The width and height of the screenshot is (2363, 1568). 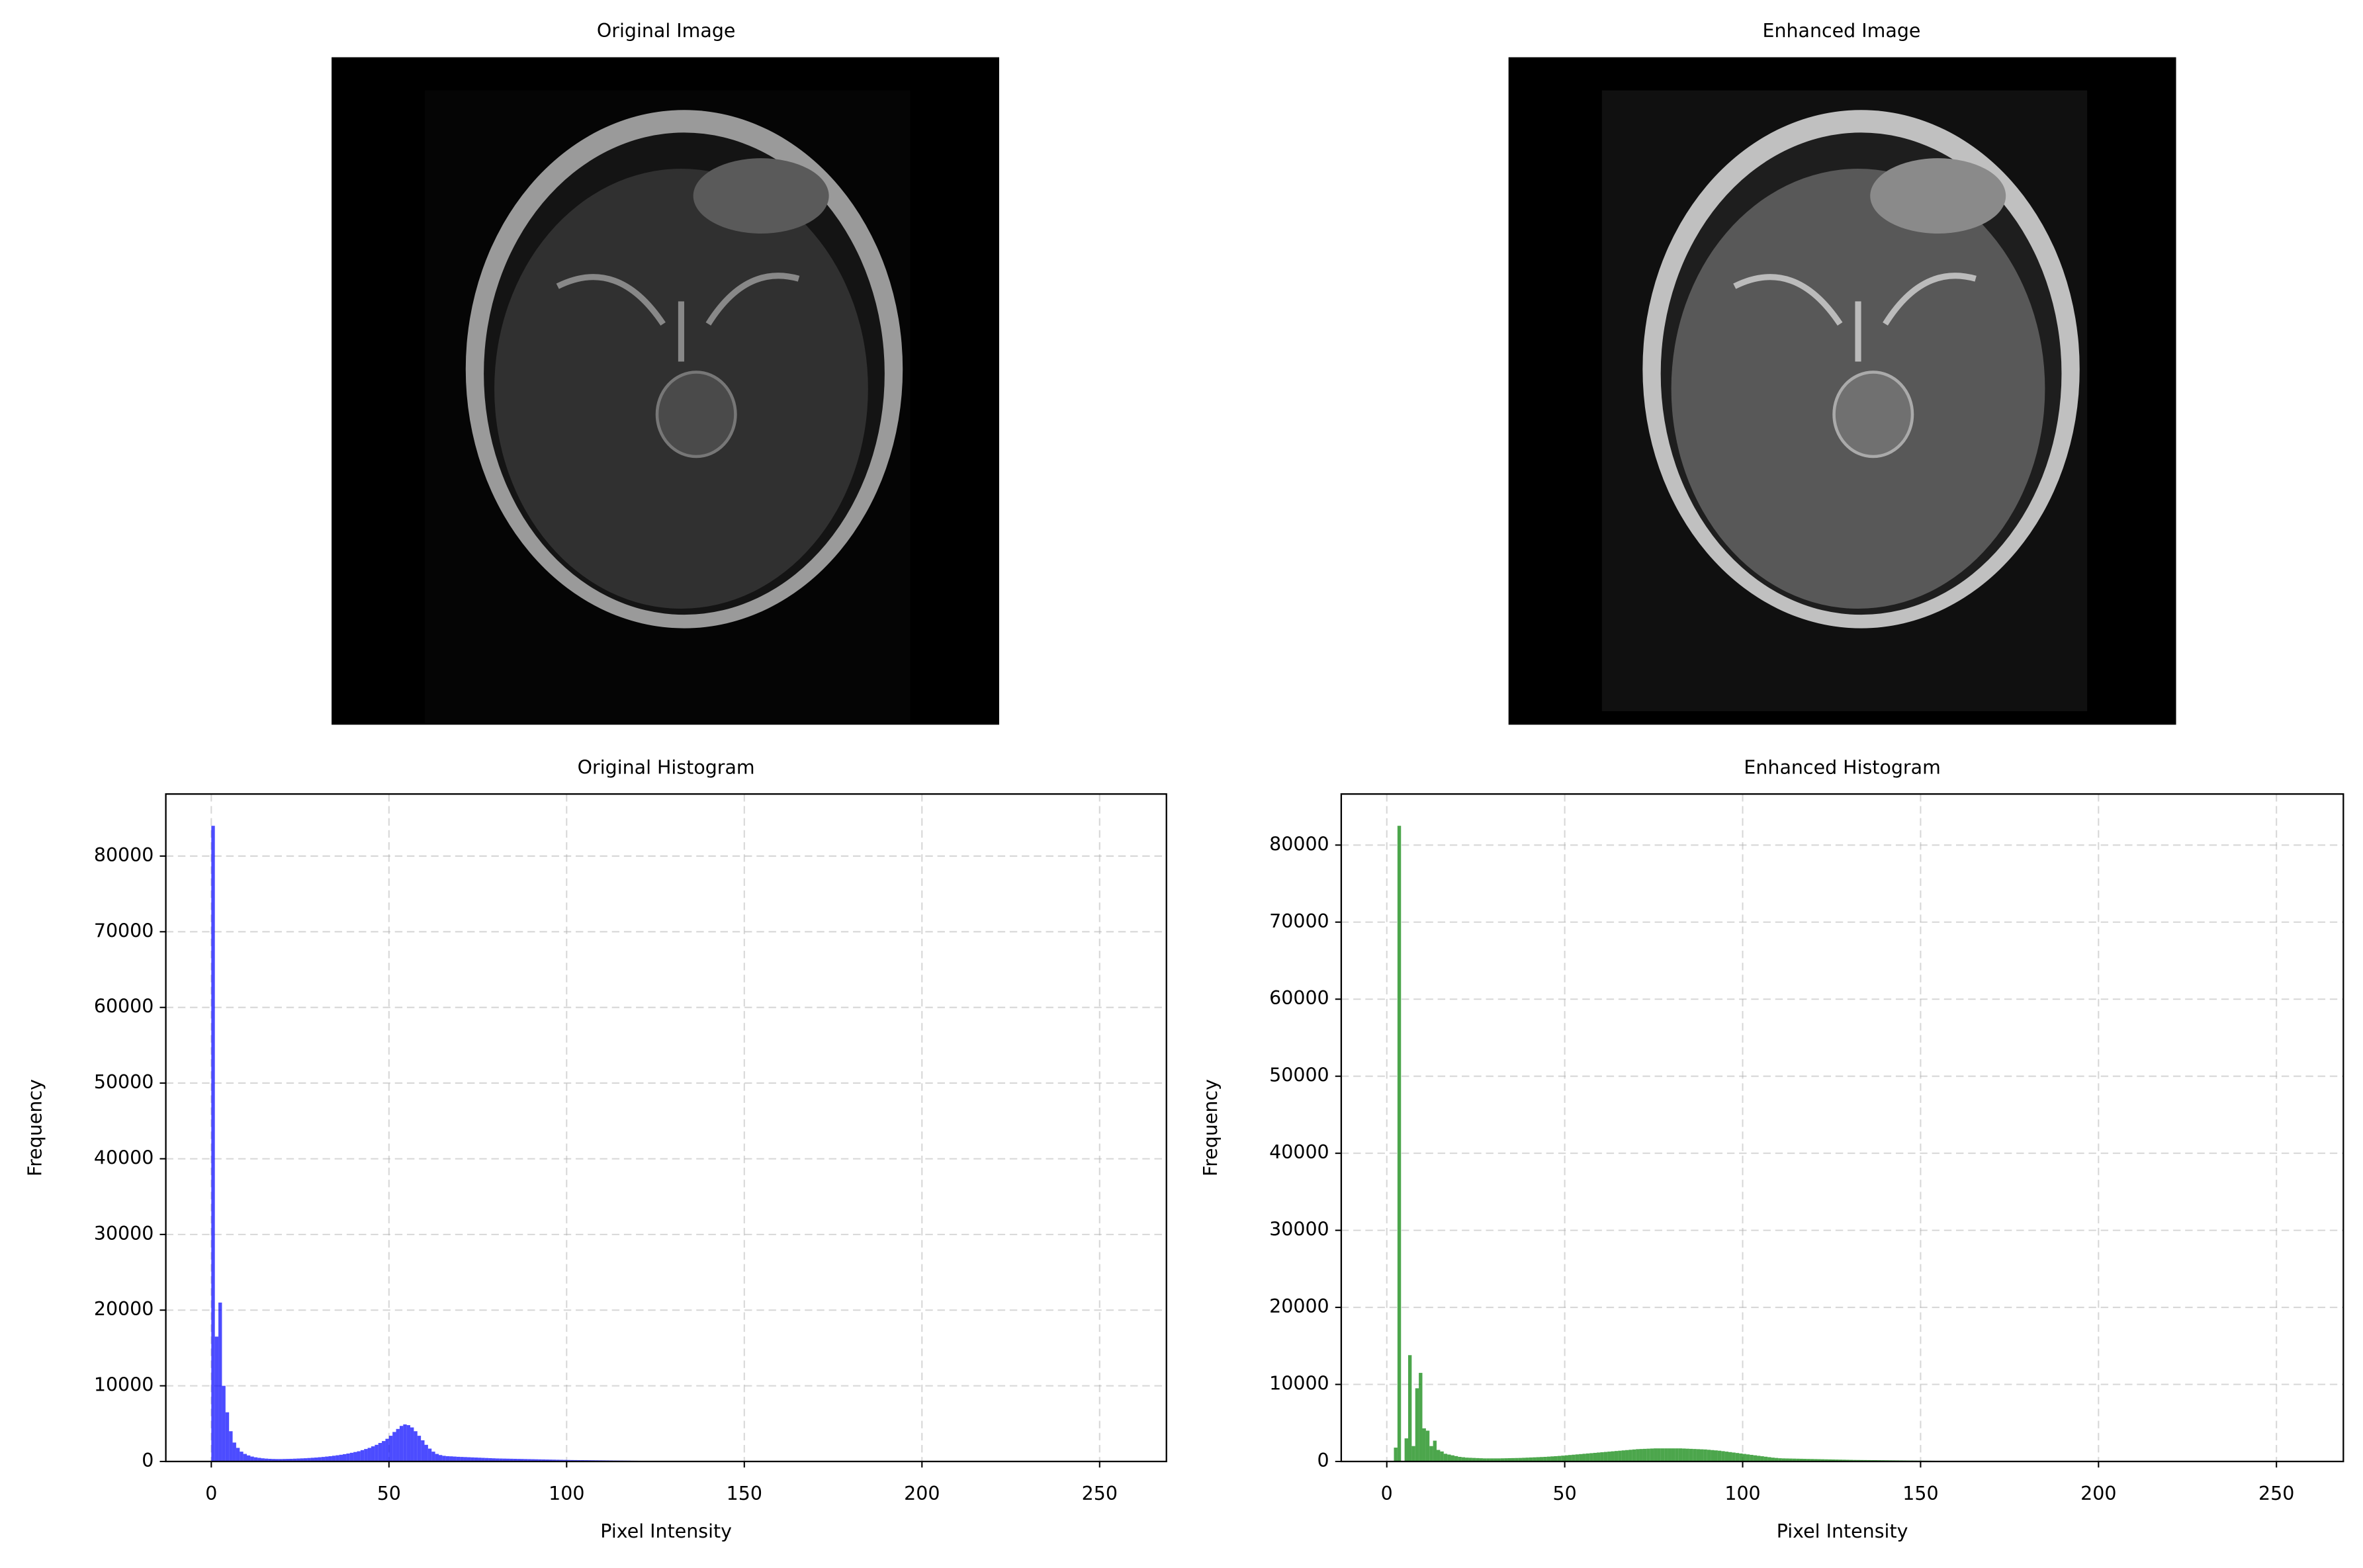 What do you see at coordinates (1842, 31) in the screenshot?
I see `image-title: Enhanced Image` at bounding box center [1842, 31].